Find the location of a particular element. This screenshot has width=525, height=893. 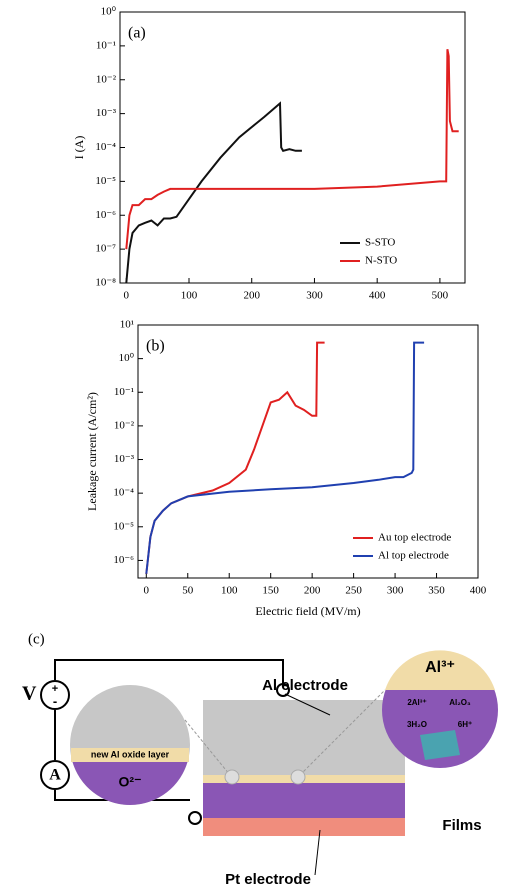

oxide-label: new Al oxide layer is located at coordinates (130, 754).